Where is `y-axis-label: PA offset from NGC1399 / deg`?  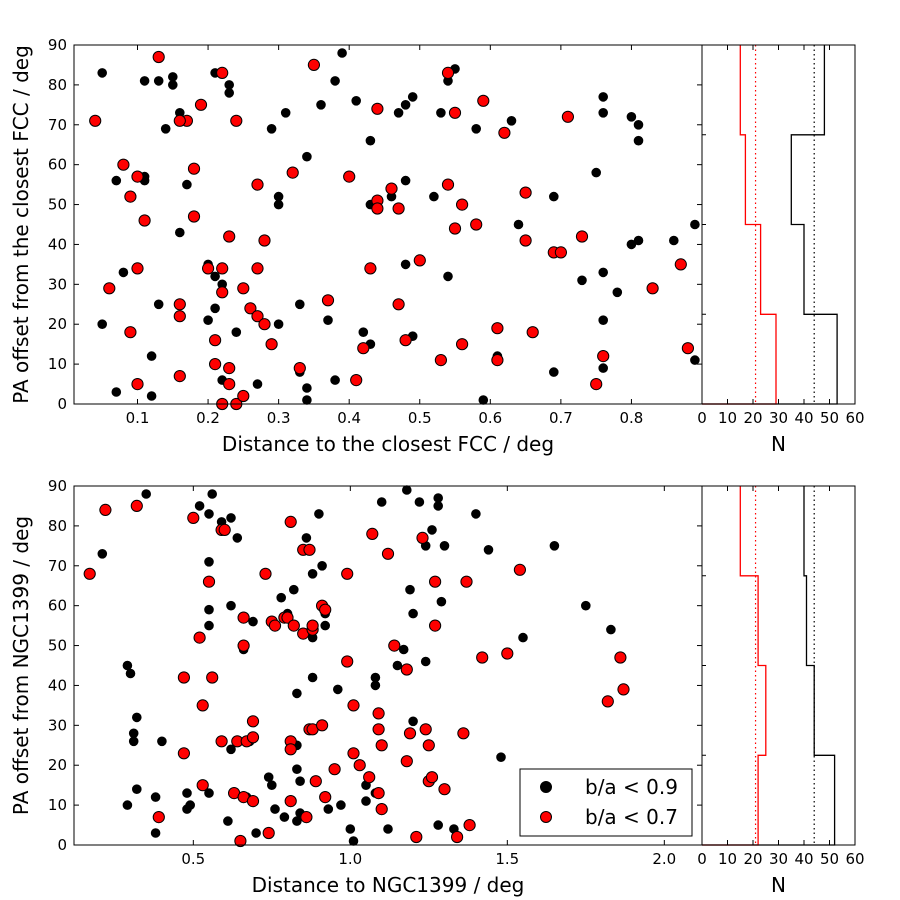 y-axis-label: PA offset from NGC1399 / deg is located at coordinates (21, 665).